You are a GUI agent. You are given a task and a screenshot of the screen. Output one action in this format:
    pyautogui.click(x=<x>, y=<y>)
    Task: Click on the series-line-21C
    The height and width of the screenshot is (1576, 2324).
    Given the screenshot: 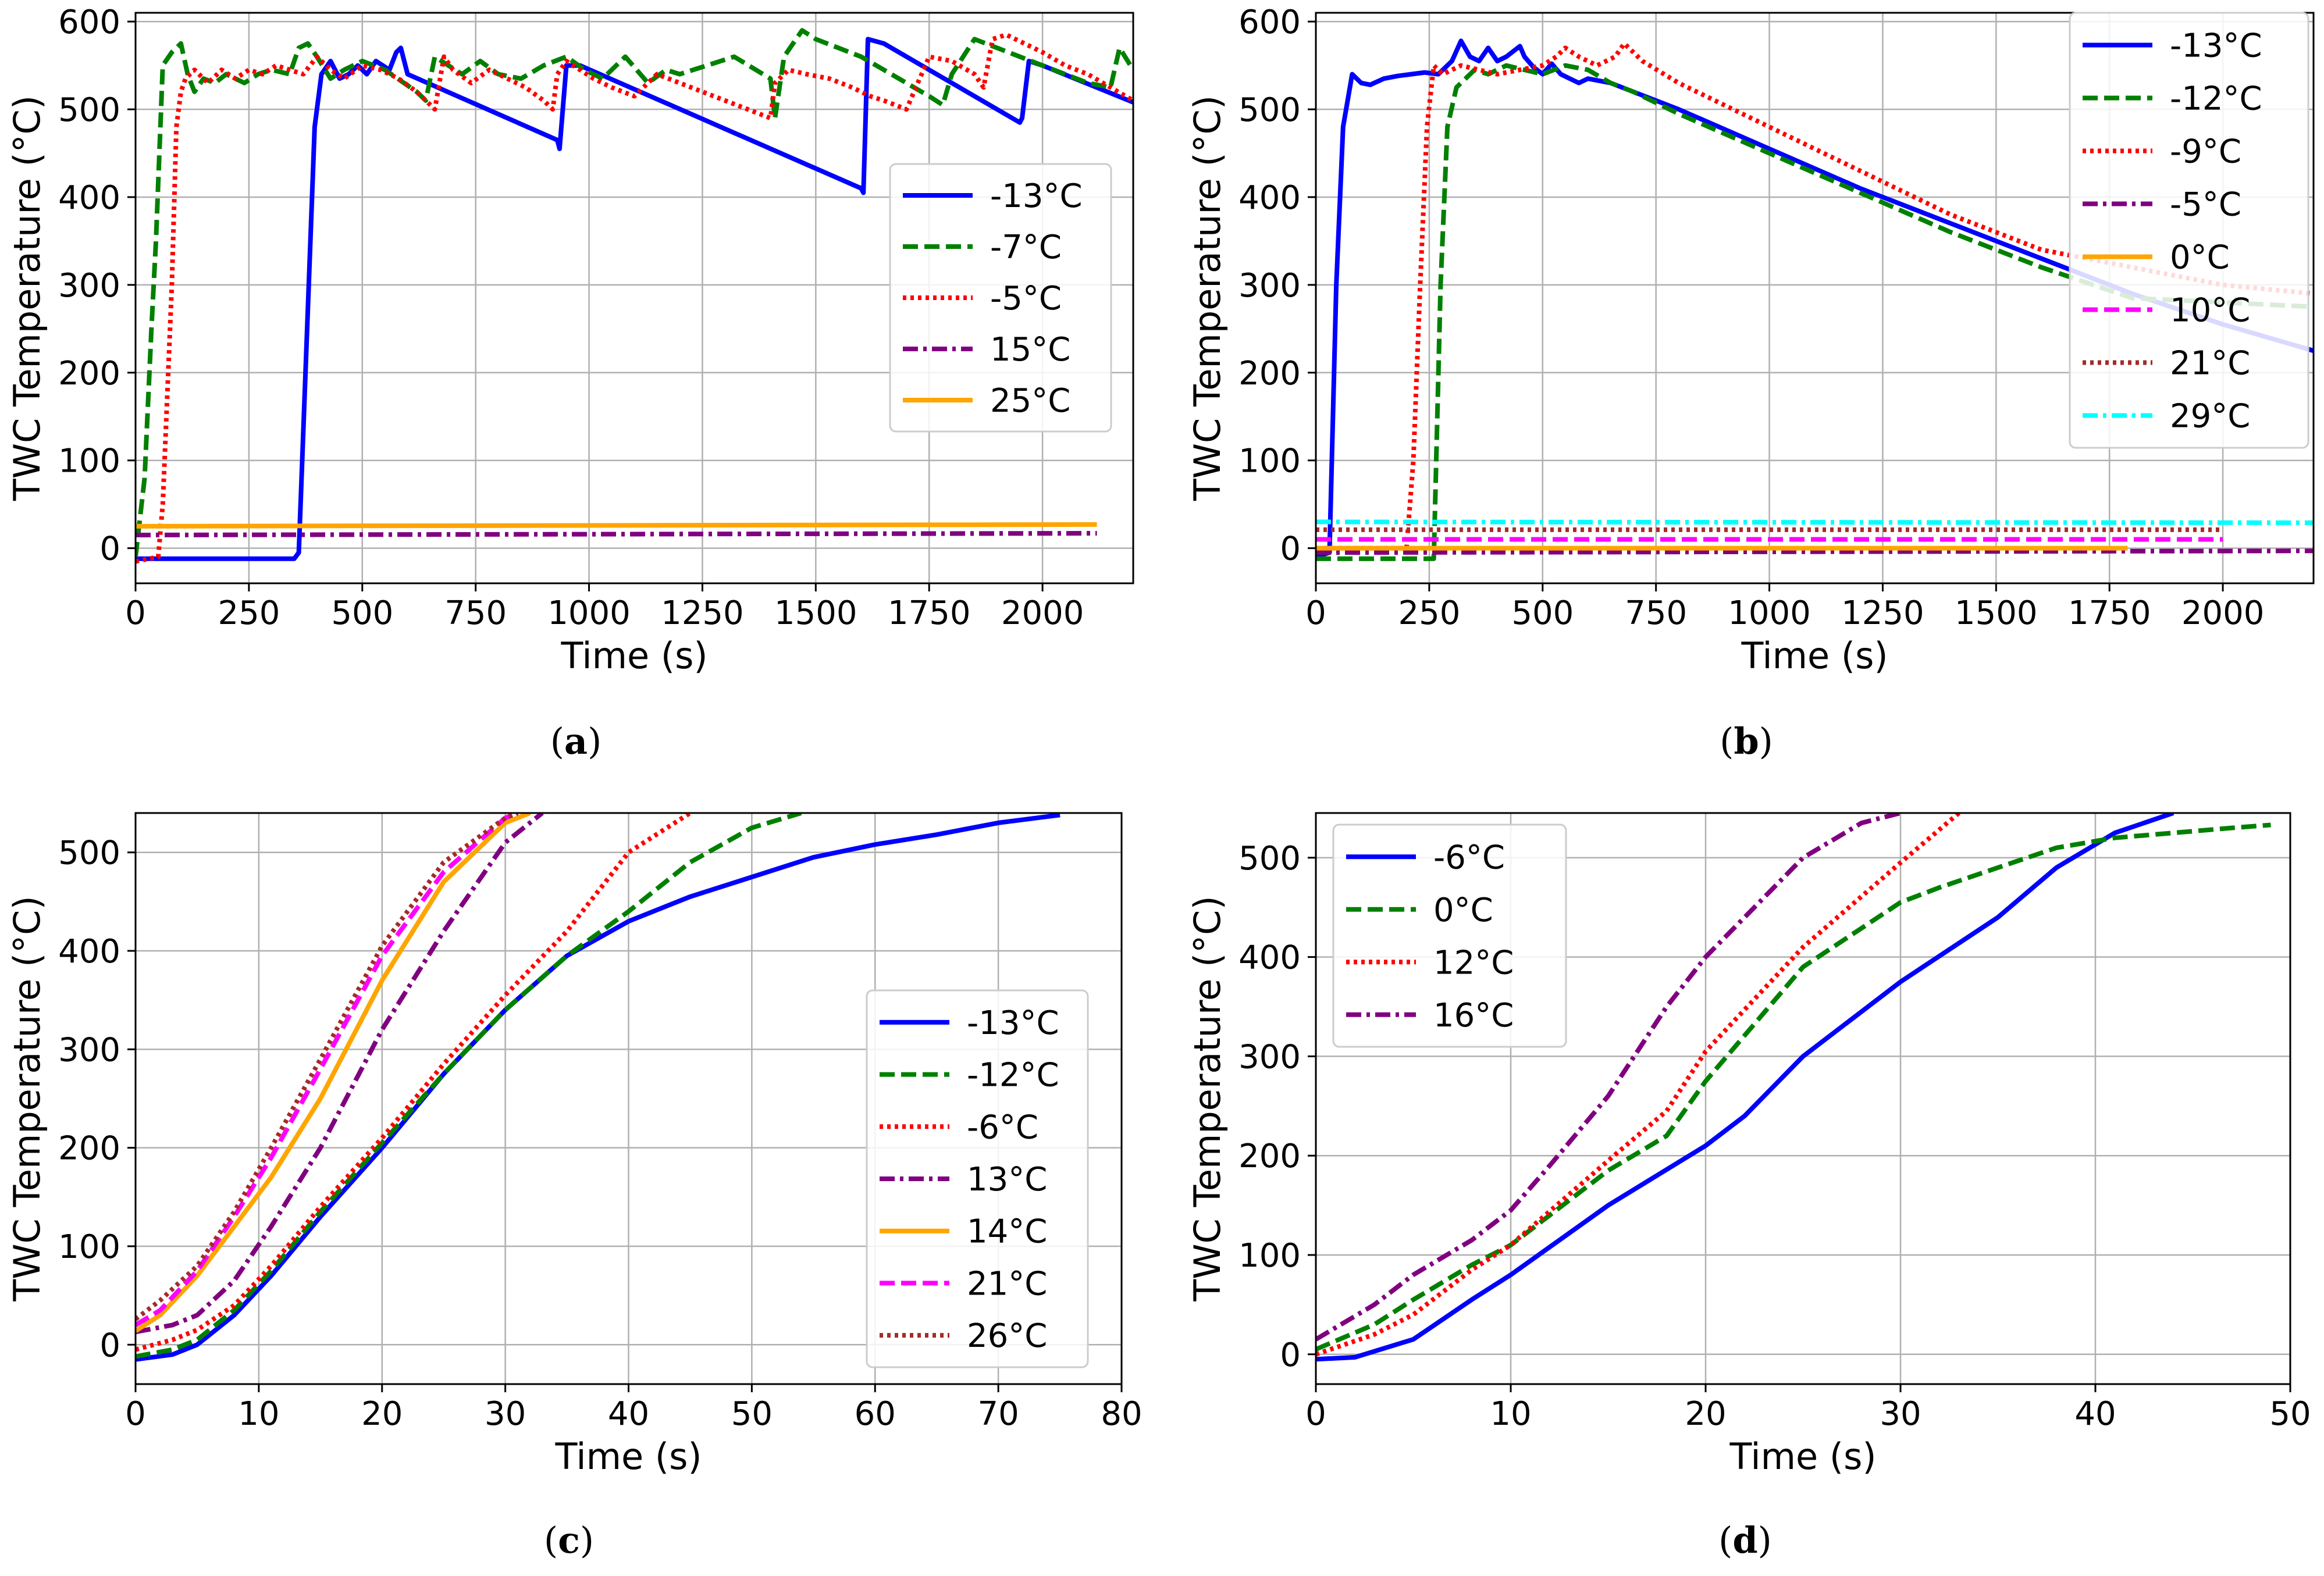 What is the action you would take?
    pyautogui.click(x=328, y=1070)
    